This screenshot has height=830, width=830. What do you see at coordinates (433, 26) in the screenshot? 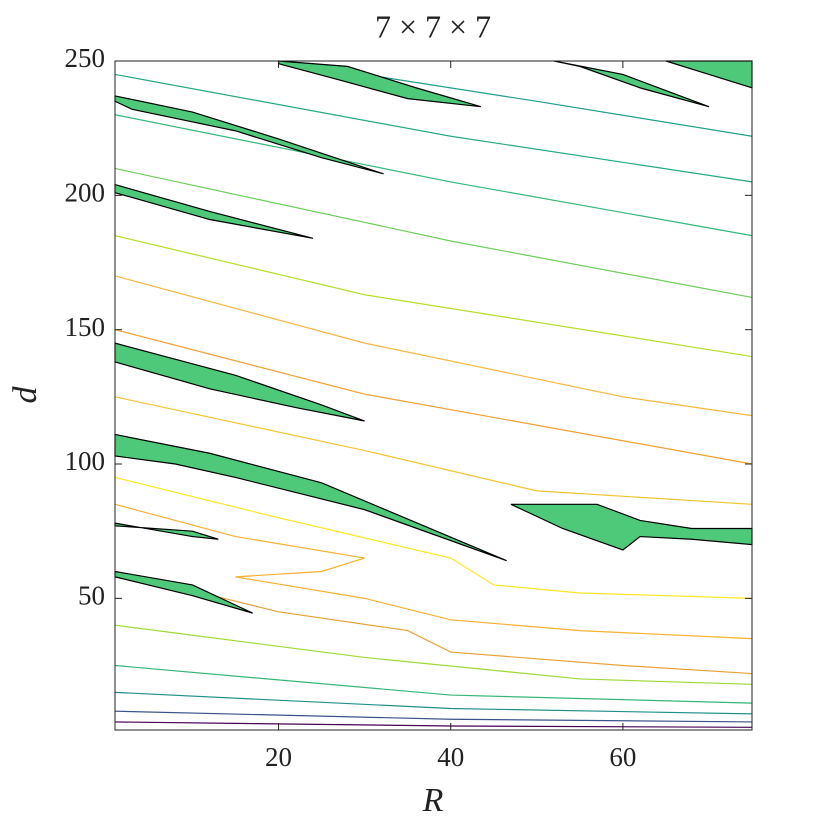
I see `chart-title: 7 × 7 × 7` at bounding box center [433, 26].